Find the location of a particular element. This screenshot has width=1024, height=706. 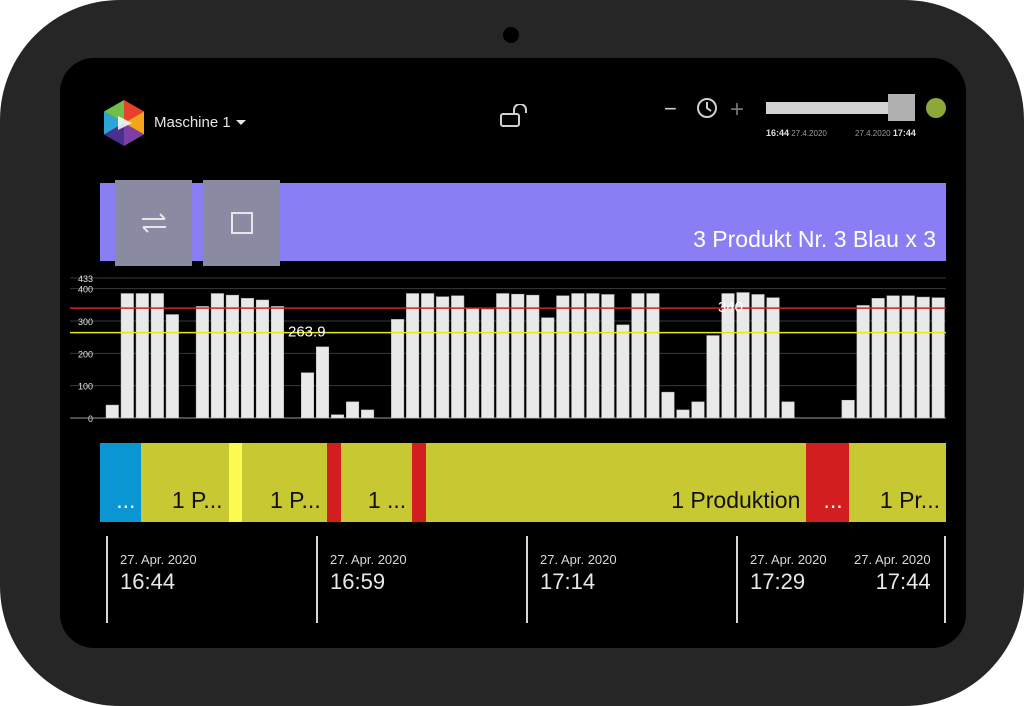

time-range-slider-thumb is located at coordinates (901, 107).